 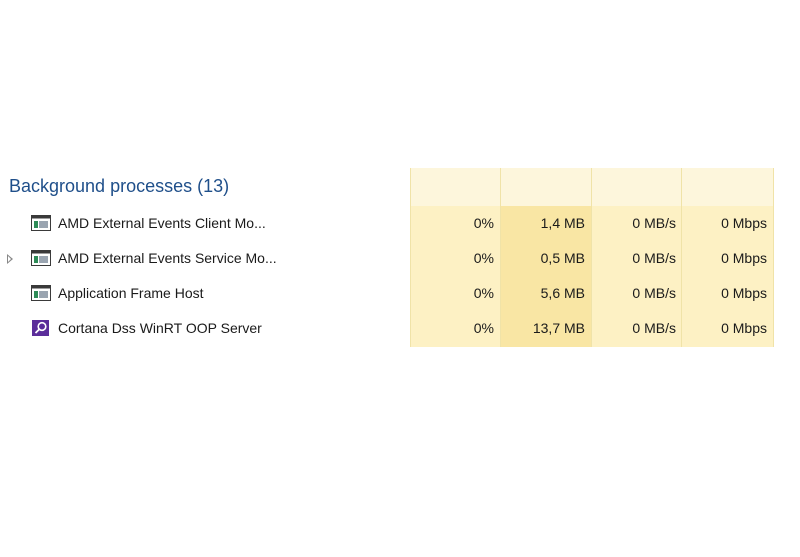 What do you see at coordinates (727, 187) in the screenshot?
I see `network-column-header` at bounding box center [727, 187].